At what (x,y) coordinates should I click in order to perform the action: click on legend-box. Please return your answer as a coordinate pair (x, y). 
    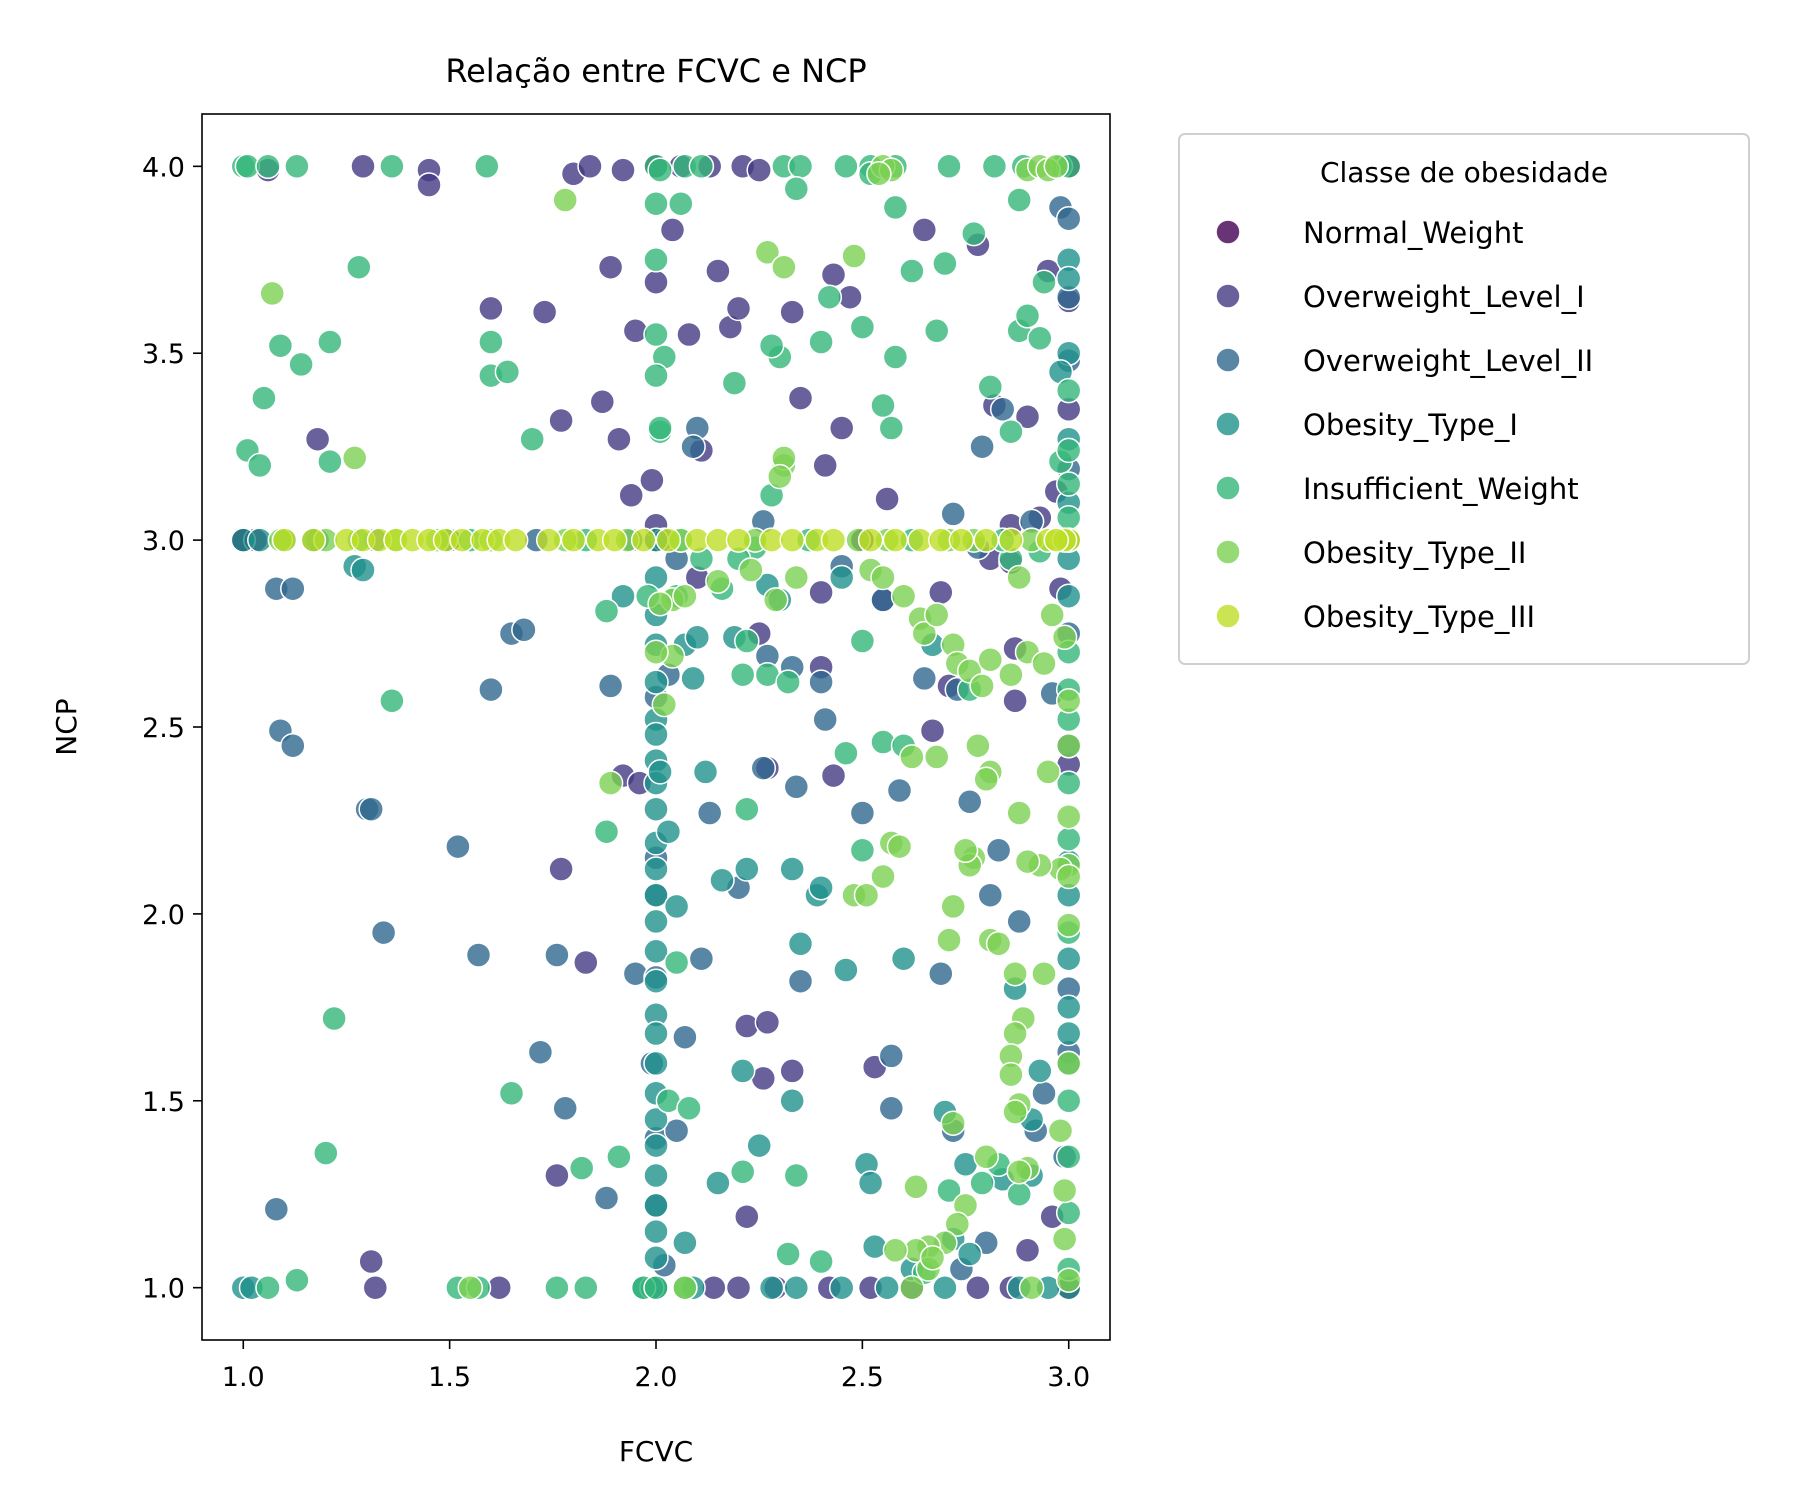
    Looking at the image, I should click on (1464, 399).